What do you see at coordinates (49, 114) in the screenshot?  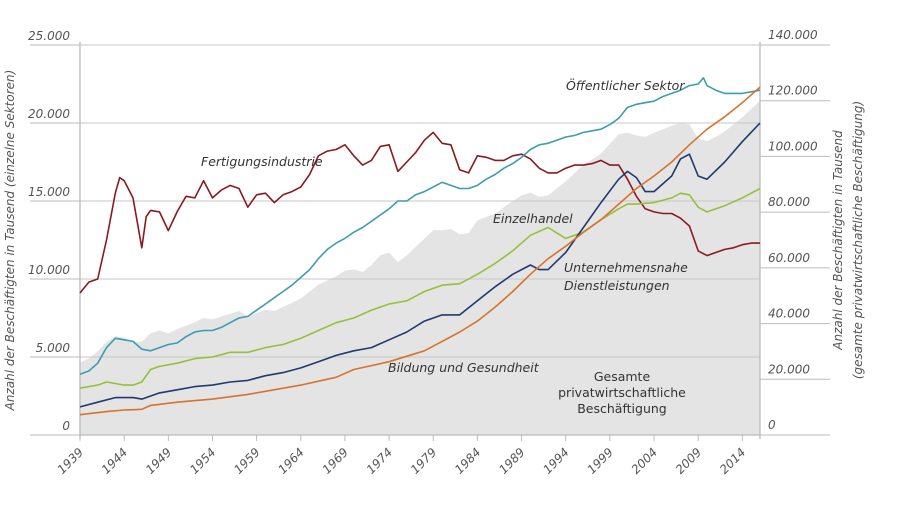 I see `y-tick-label-left: 20.000` at bounding box center [49, 114].